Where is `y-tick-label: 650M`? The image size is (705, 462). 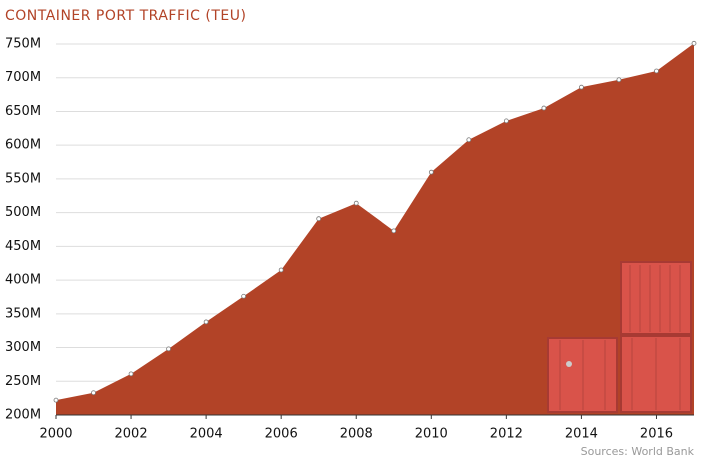
y-tick-label: 650M is located at coordinates (23, 111).